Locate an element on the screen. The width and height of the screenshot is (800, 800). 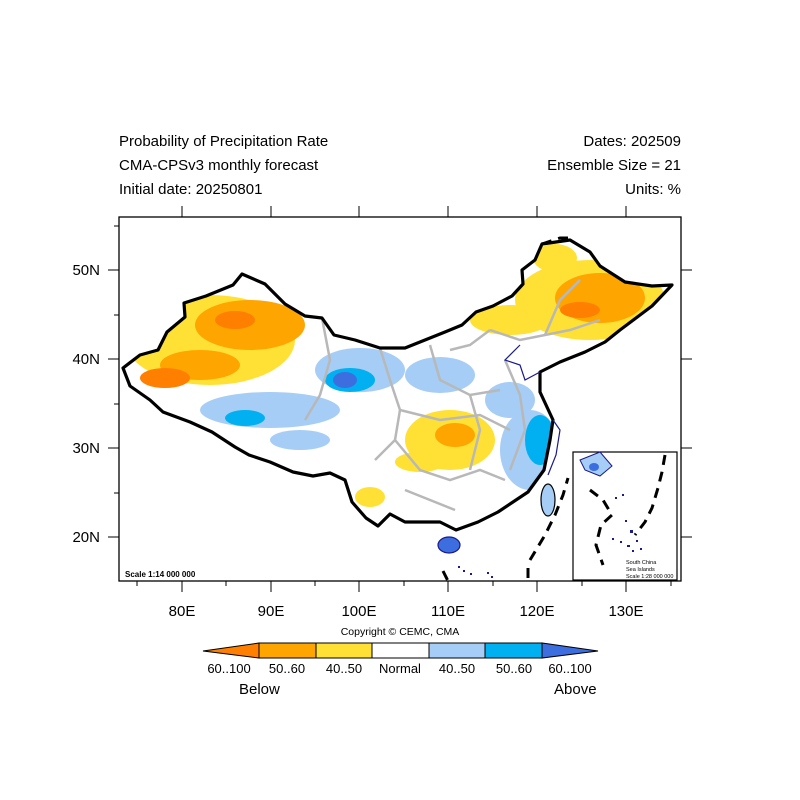
title-line-1: Probability of Precipitation Rate is located at coordinates (224, 141).